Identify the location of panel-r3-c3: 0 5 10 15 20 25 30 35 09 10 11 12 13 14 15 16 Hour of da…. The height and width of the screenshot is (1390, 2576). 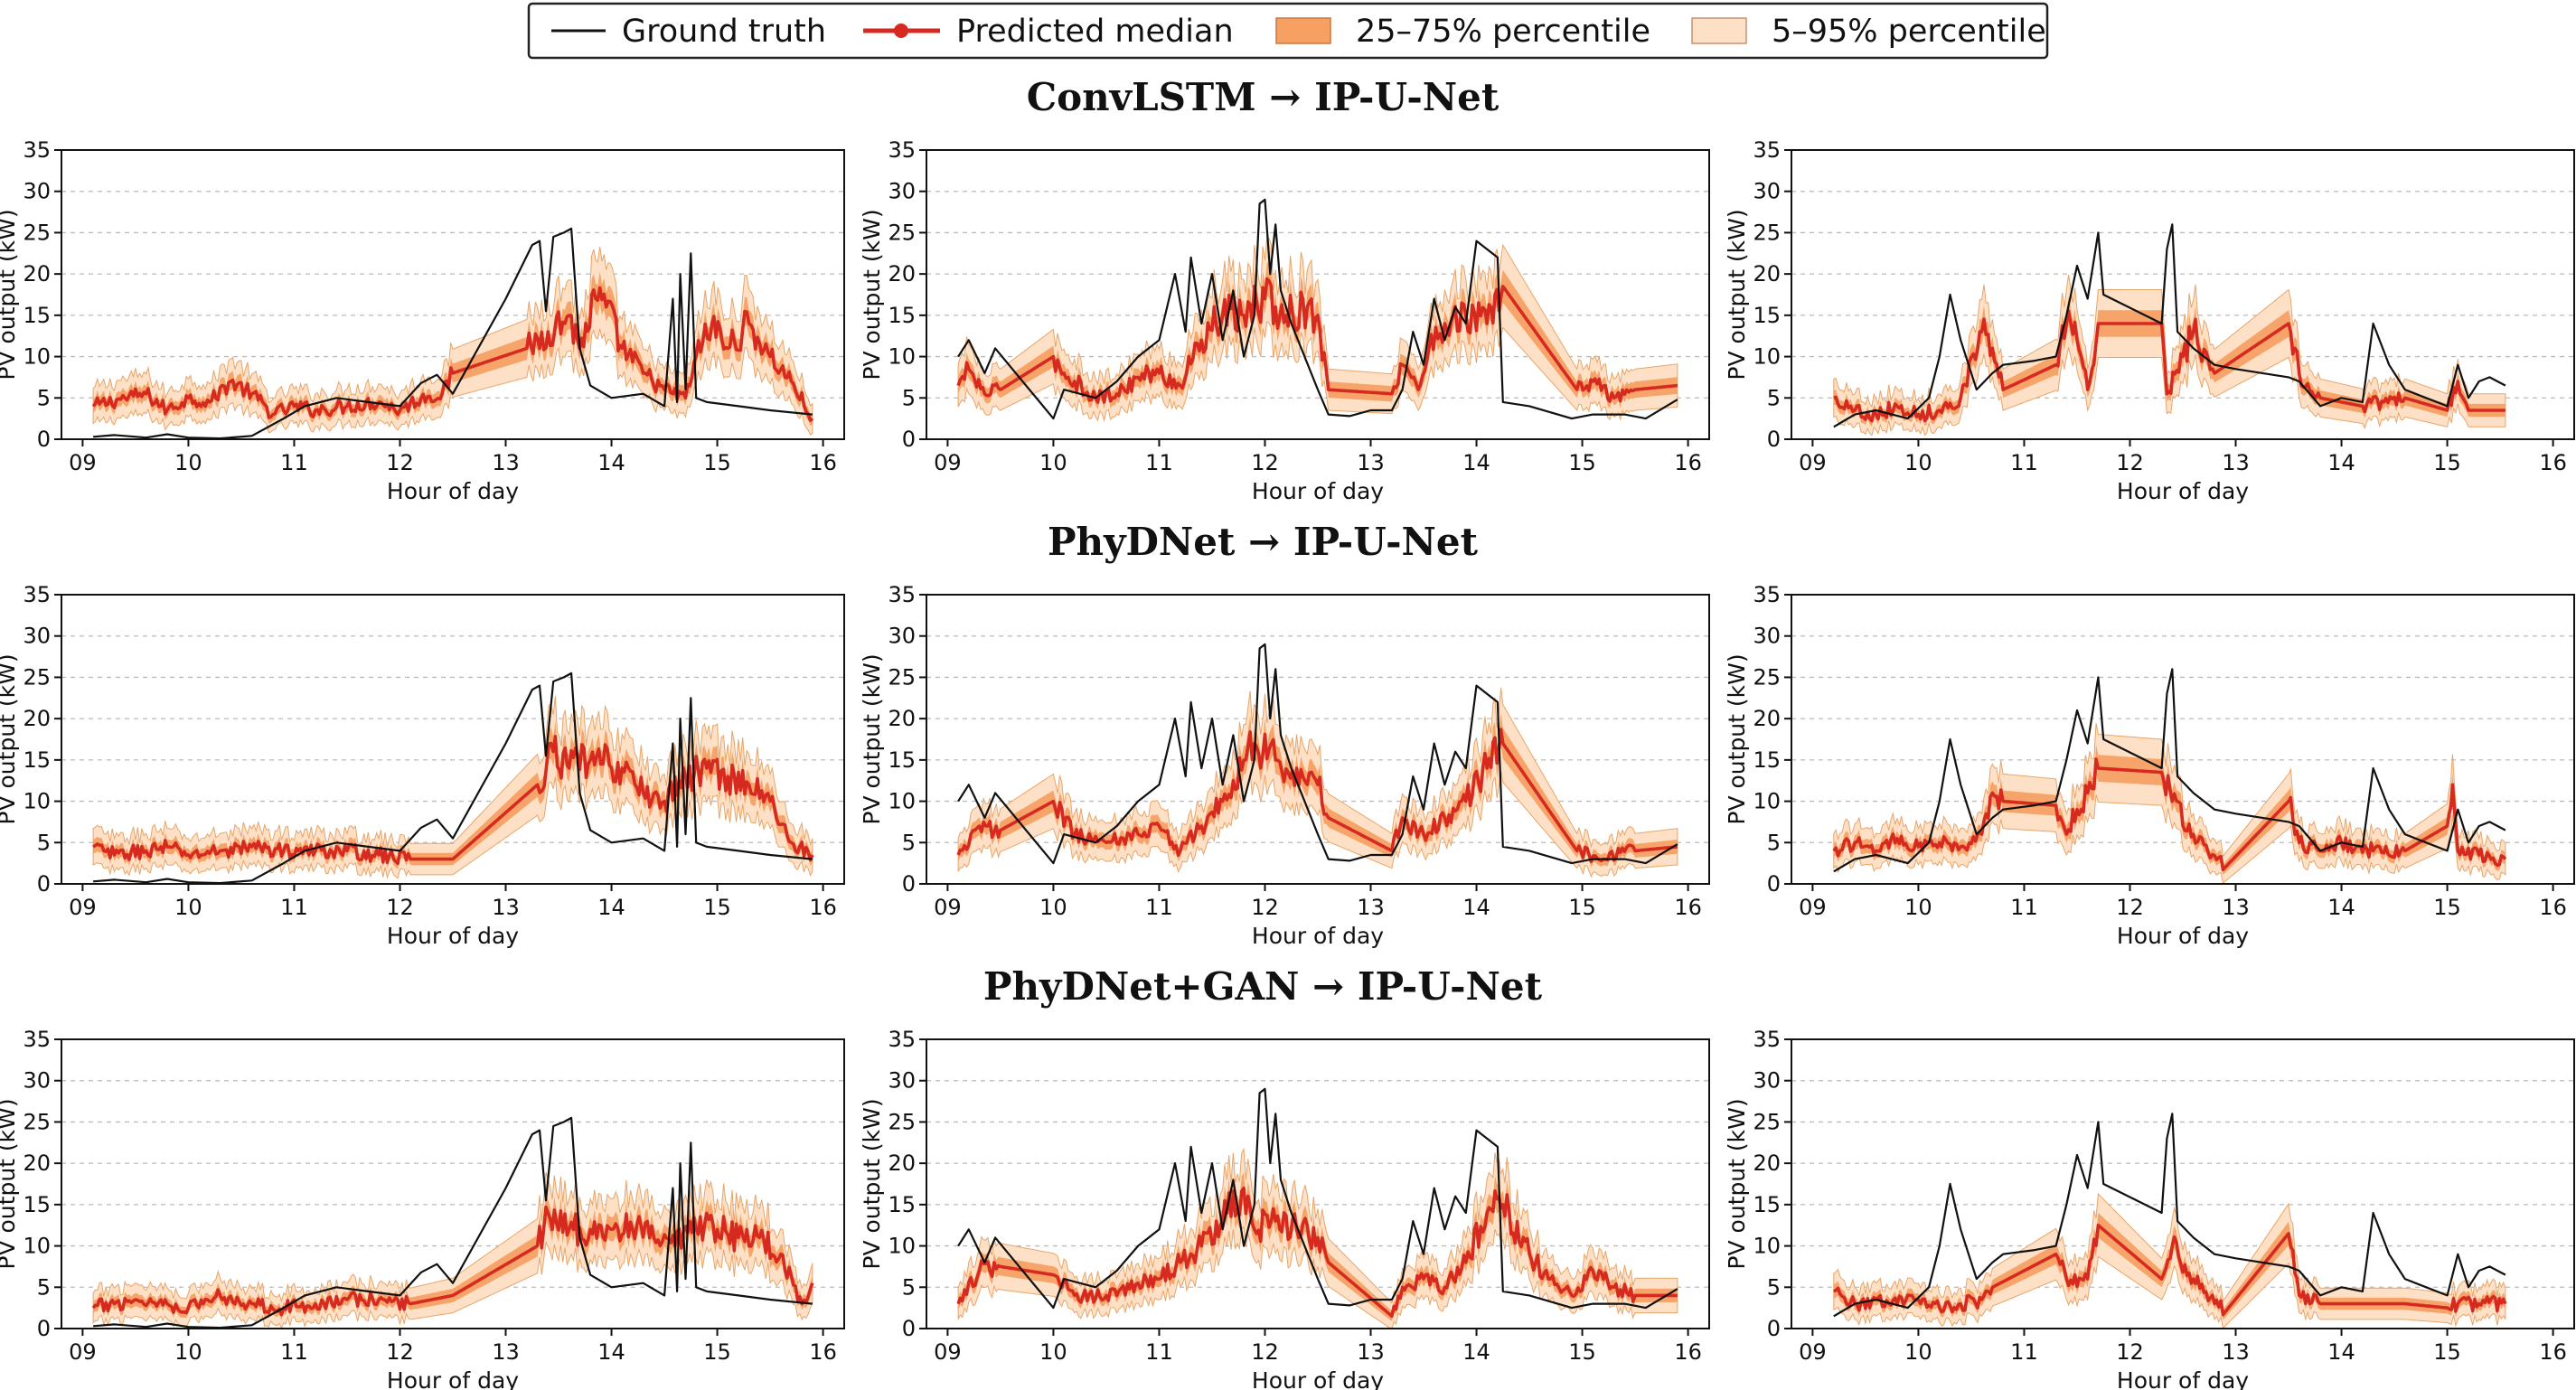
(2150, 1208).